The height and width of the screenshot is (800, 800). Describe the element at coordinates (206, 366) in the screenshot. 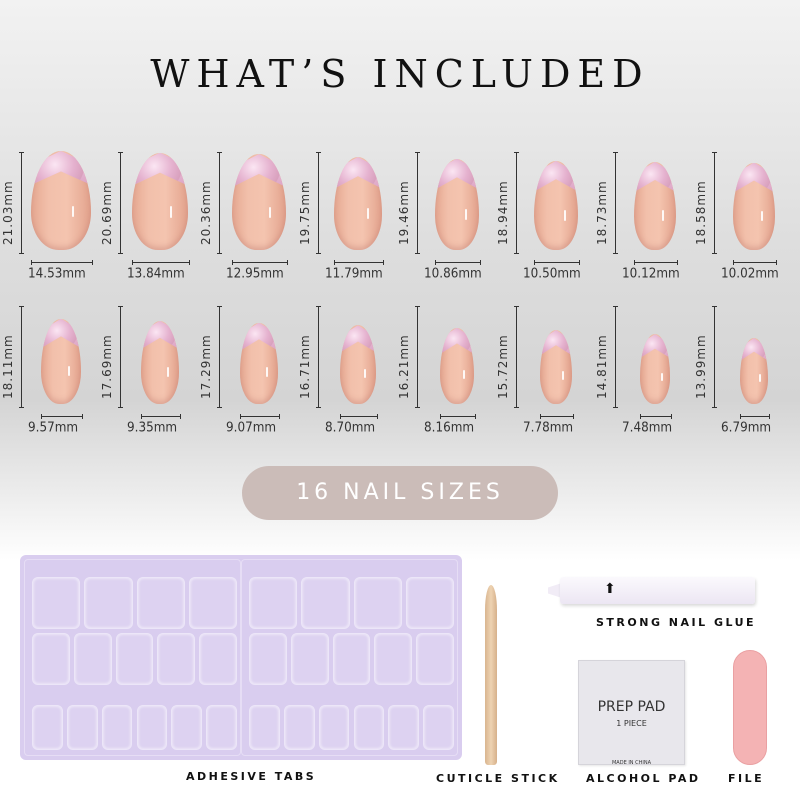

I see `nail-length-label: 17.29mm` at that location.